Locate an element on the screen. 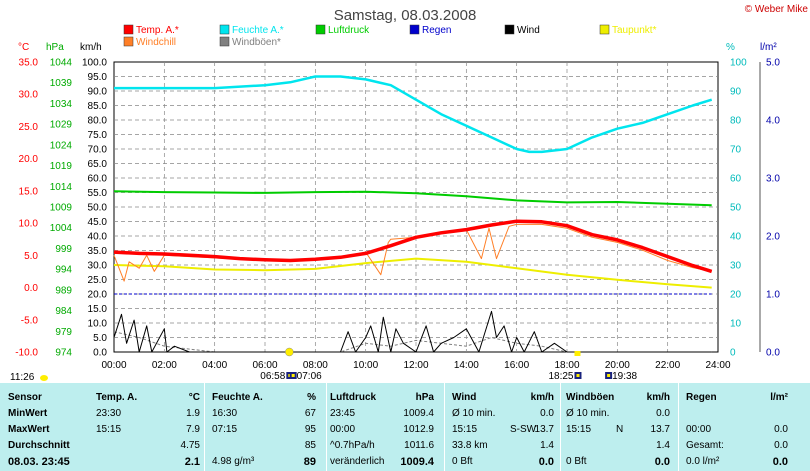 This screenshot has width=810, height=471. gust-info: 0 Bft is located at coordinates (576, 461).